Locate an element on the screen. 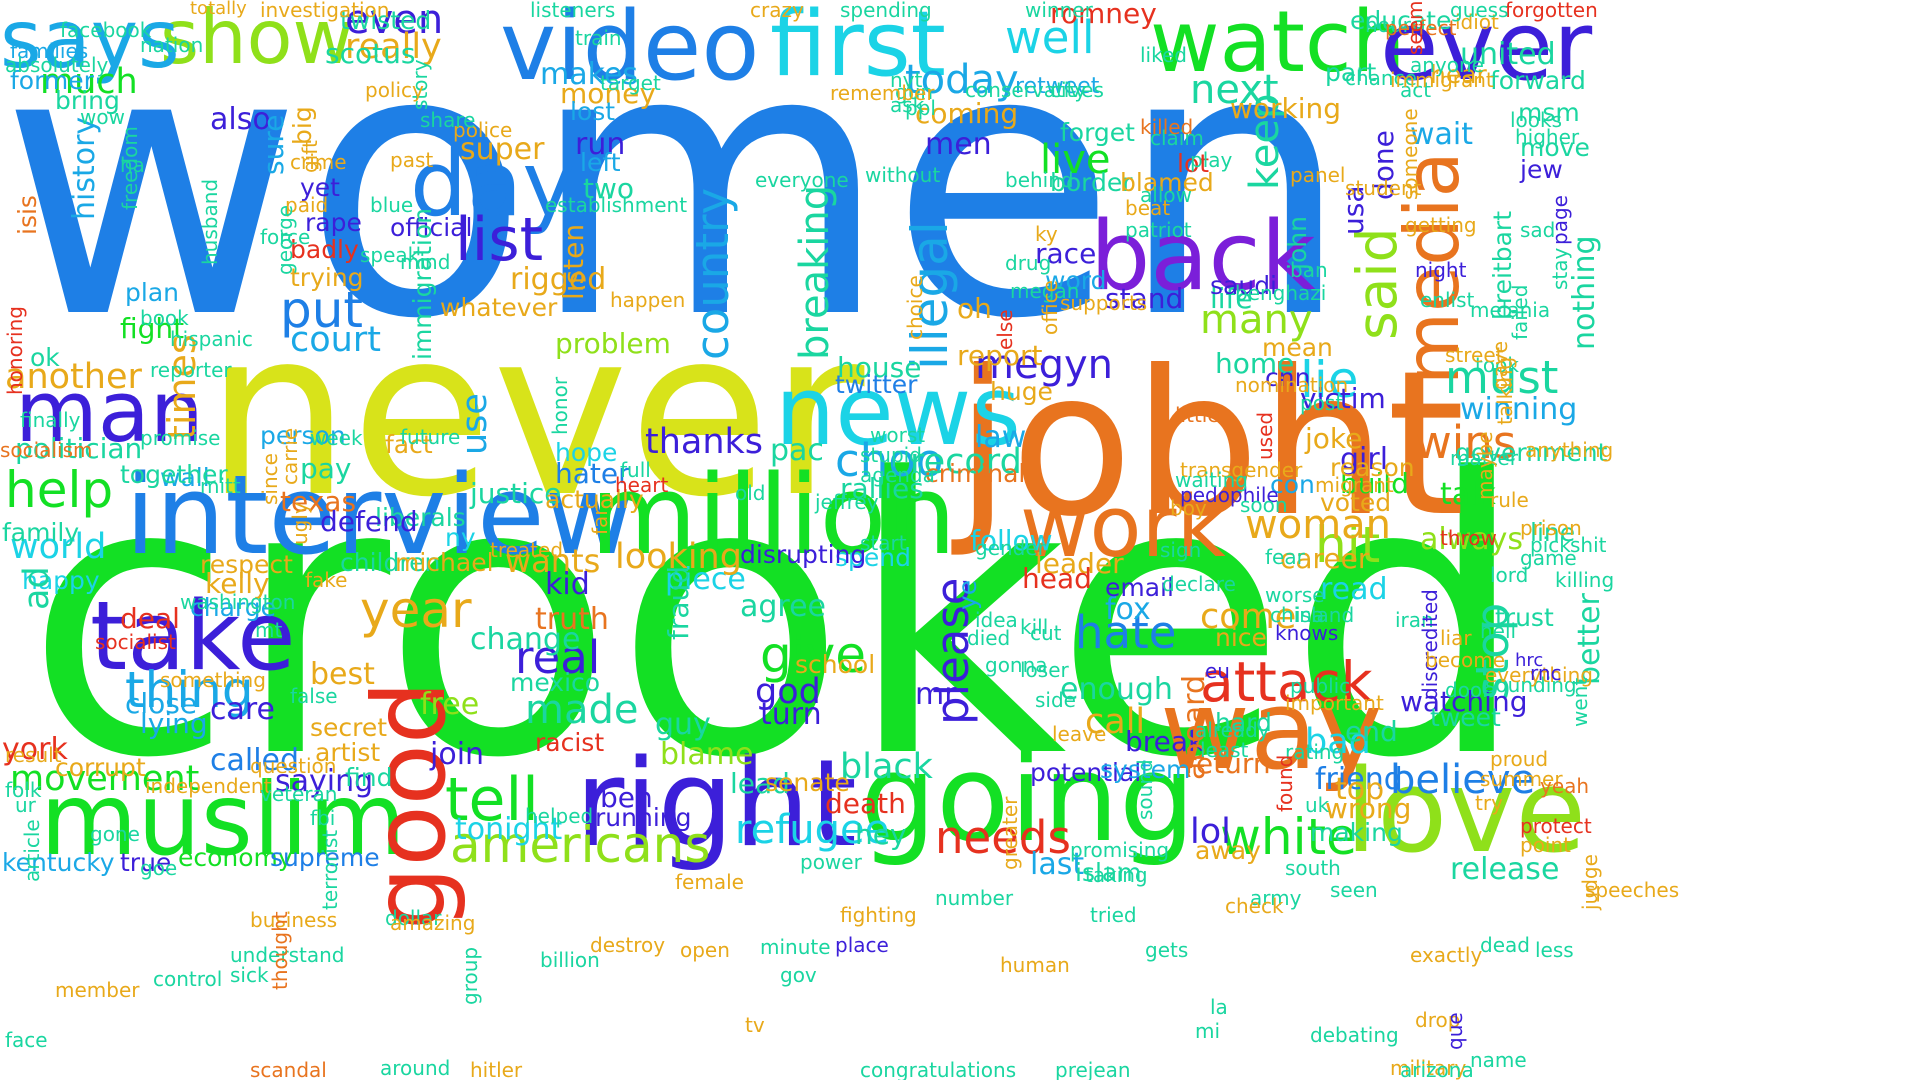  cloud-word: love is located at coordinates (1466, 812).